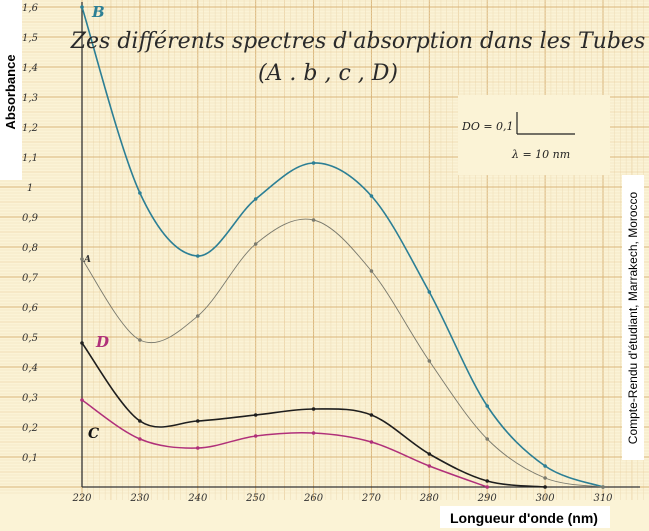  I want to click on x-tick-label: 220, so click(81, 498).